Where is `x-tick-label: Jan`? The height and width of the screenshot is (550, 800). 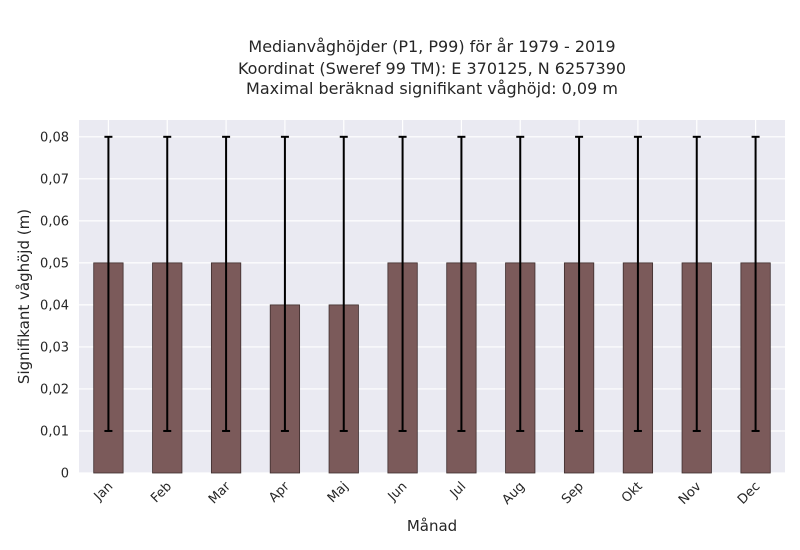
x-tick-label: Jan is located at coordinates (103, 491).